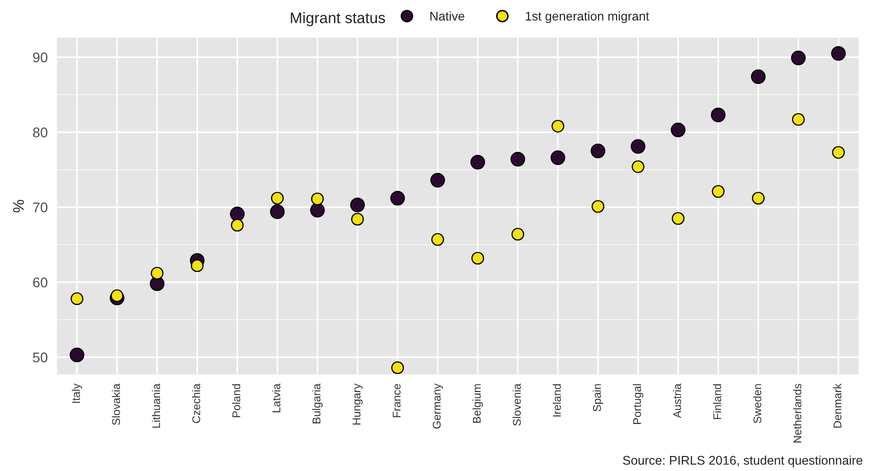 This screenshot has height=471, width=876. What do you see at coordinates (357, 404) in the screenshot?
I see `x-tick-label: Hungary` at bounding box center [357, 404].